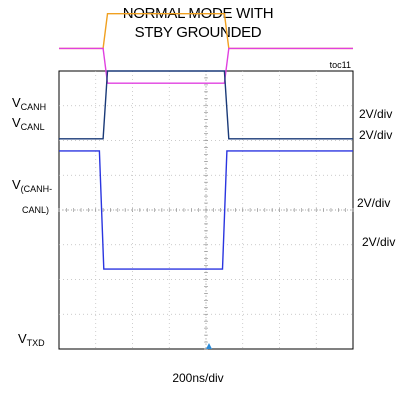  I want to click on trigger-marker, so click(209, 346).